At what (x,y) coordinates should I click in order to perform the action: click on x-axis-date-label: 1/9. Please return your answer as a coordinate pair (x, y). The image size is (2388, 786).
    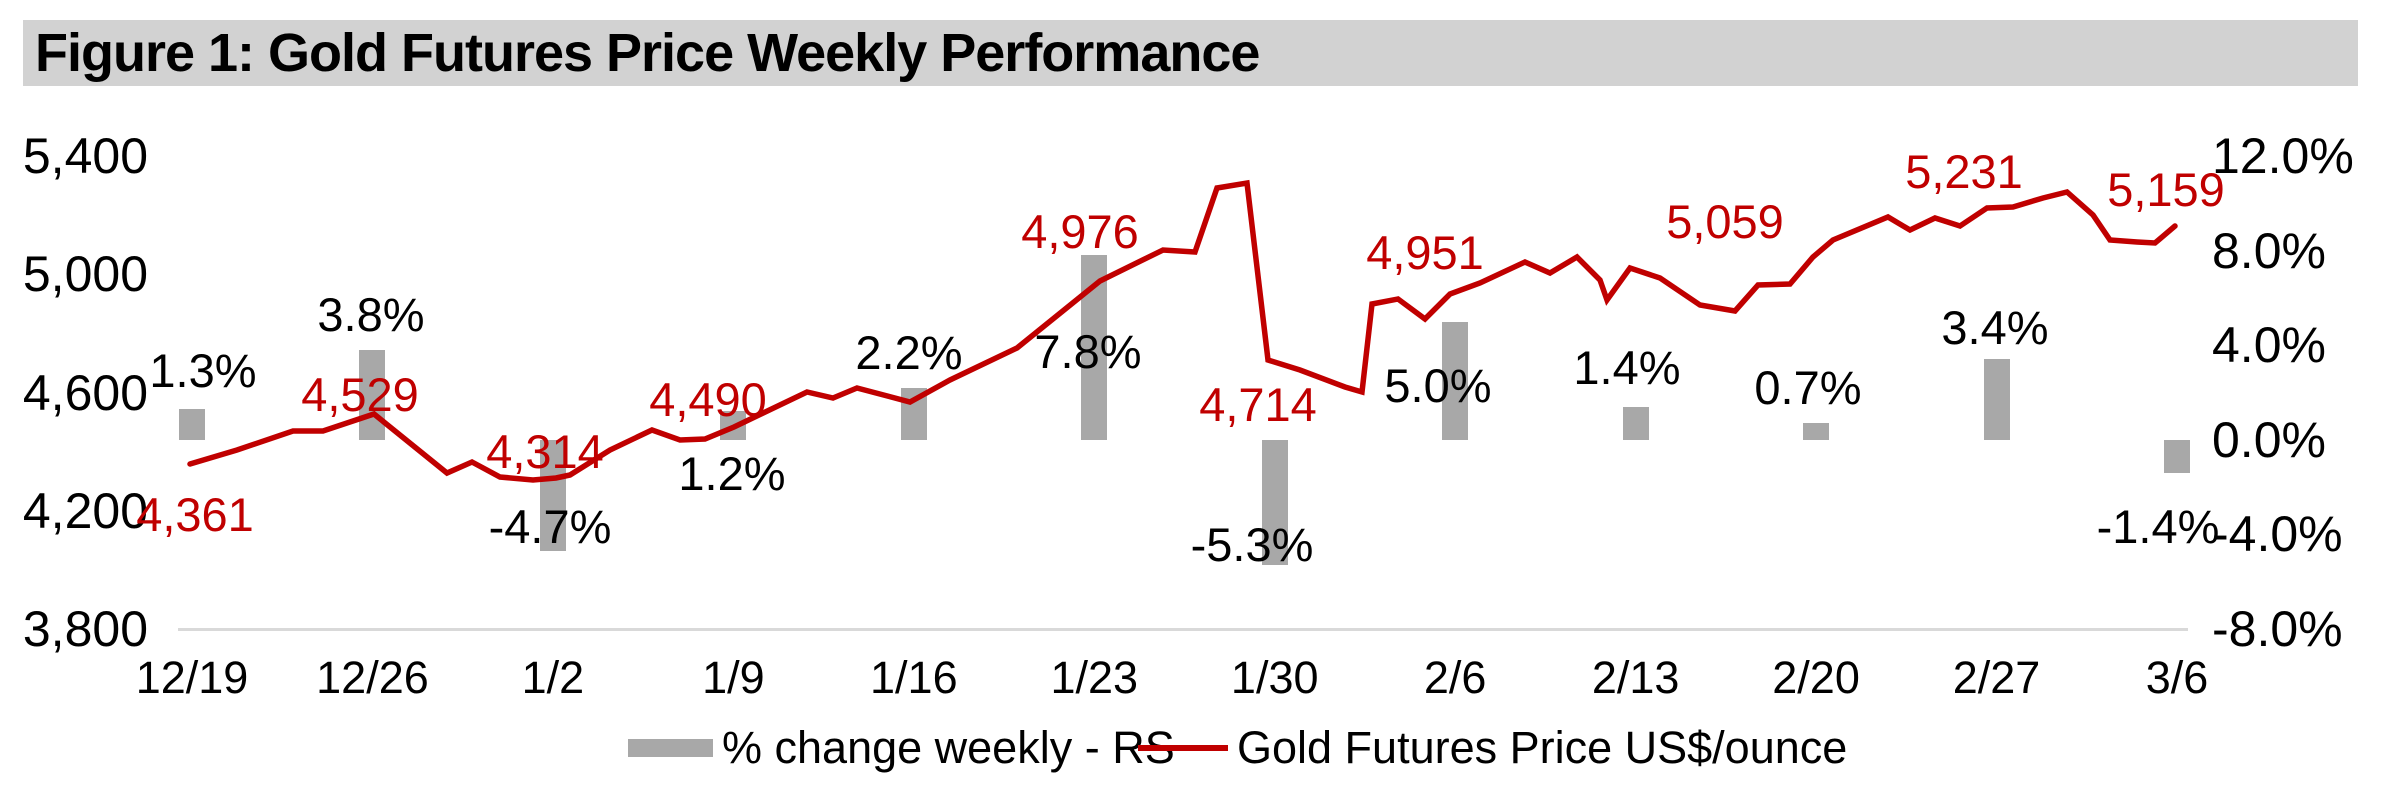
    Looking at the image, I should click on (733, 677).